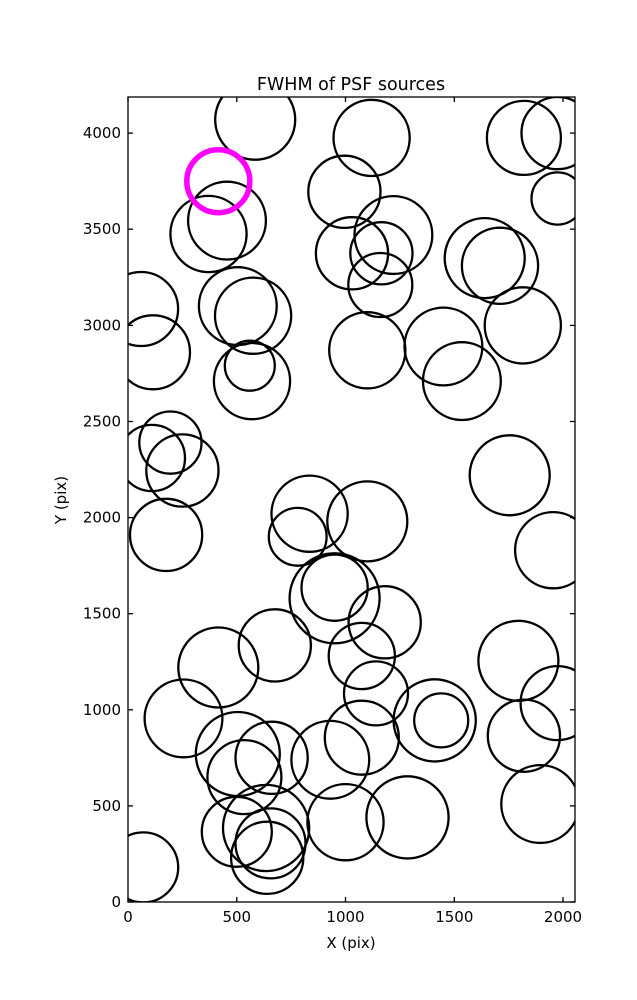 This screenshot has height=1000, width=637. Describe the element at coordinates (102, 325) in the screenshot. I see `y-tick-label: 3000` at that location.